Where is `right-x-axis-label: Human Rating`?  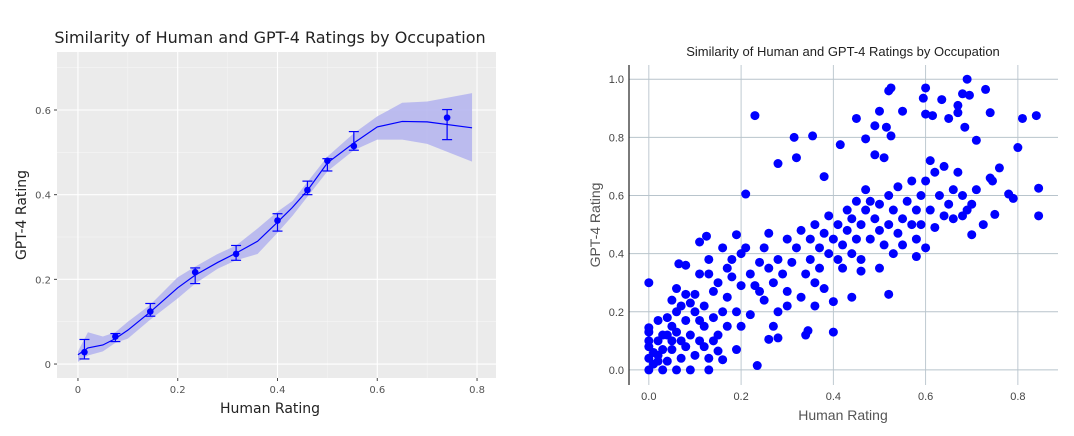 right-x-axis-label: Human Rating is located at coordinates (843, 415).